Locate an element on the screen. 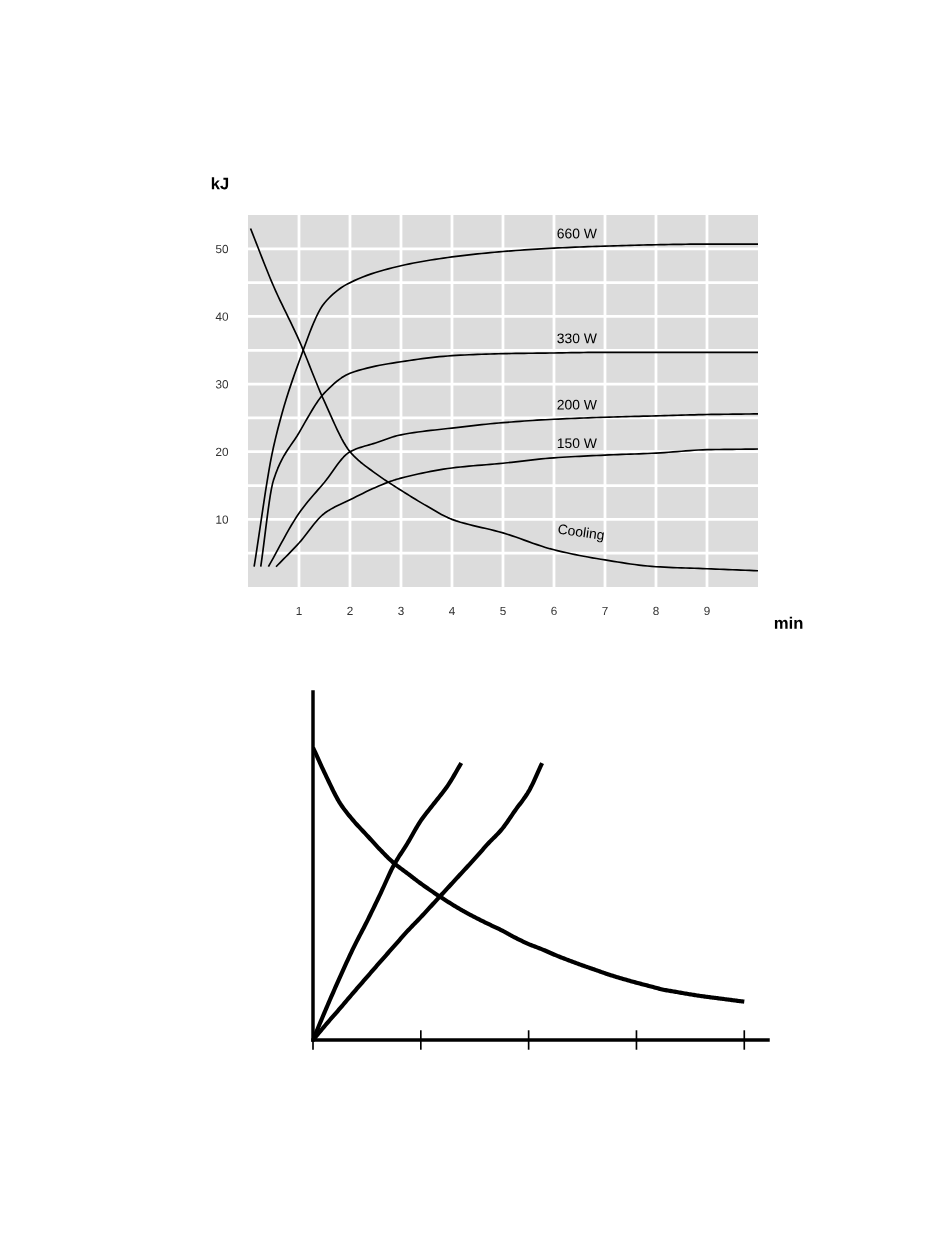 The width and height of the screenshot is (950, 1260). y-tick-label: 50 is located at coordinates (222, 249).